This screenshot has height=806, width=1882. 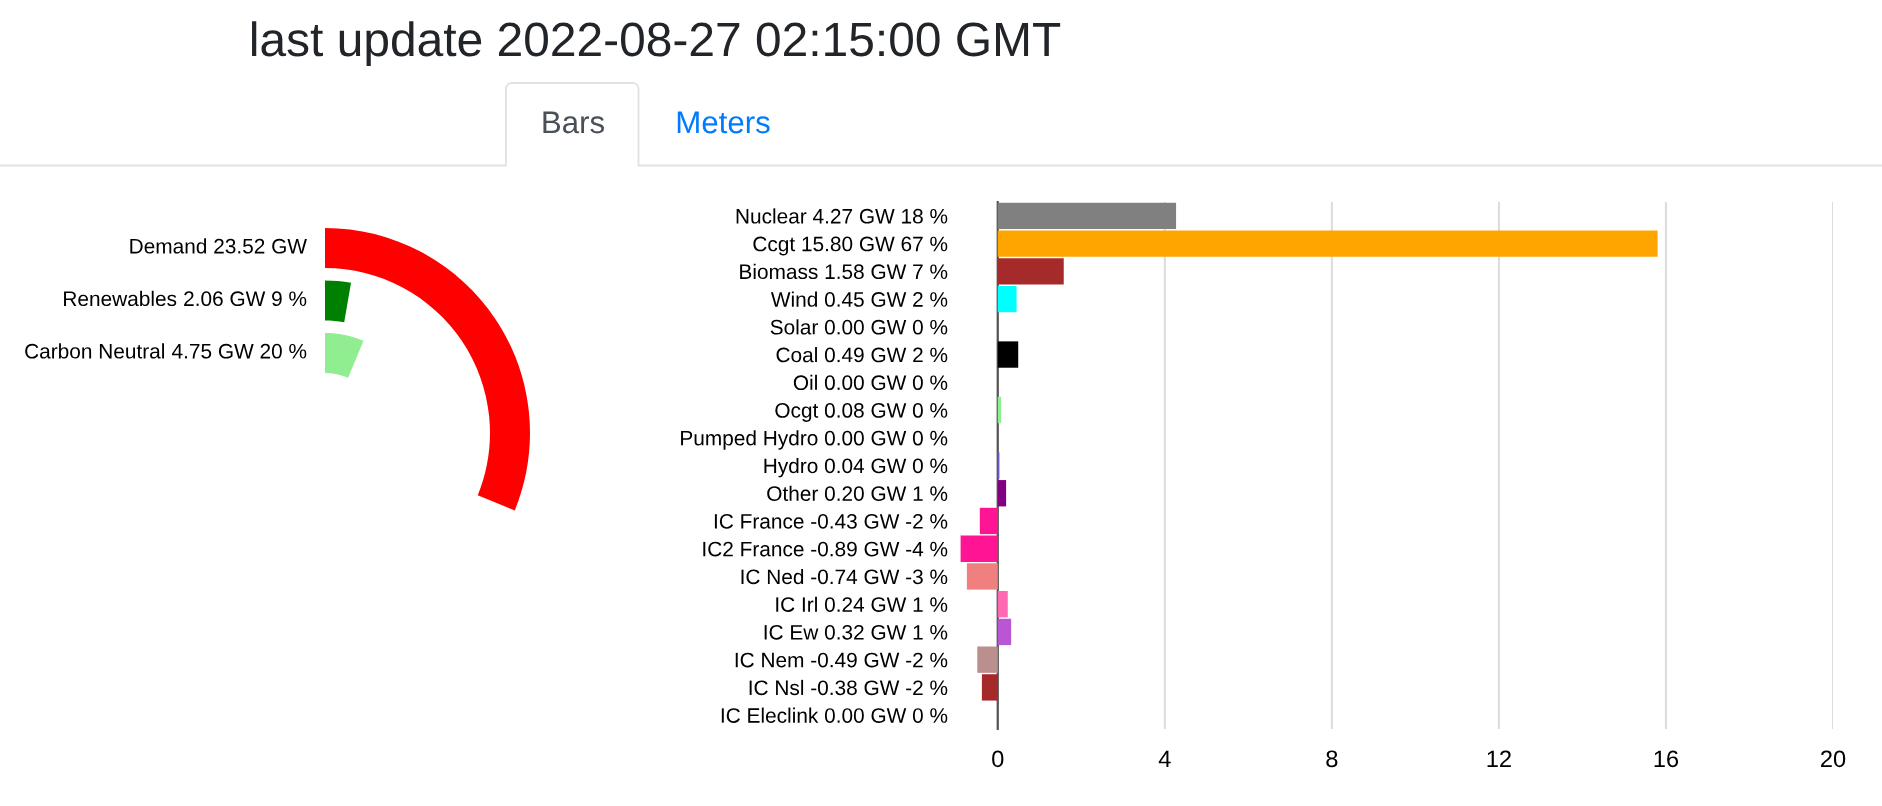 I want to click on y-tick-label: Coal 0.49 GW 2 %, so click(x=862, y=355).